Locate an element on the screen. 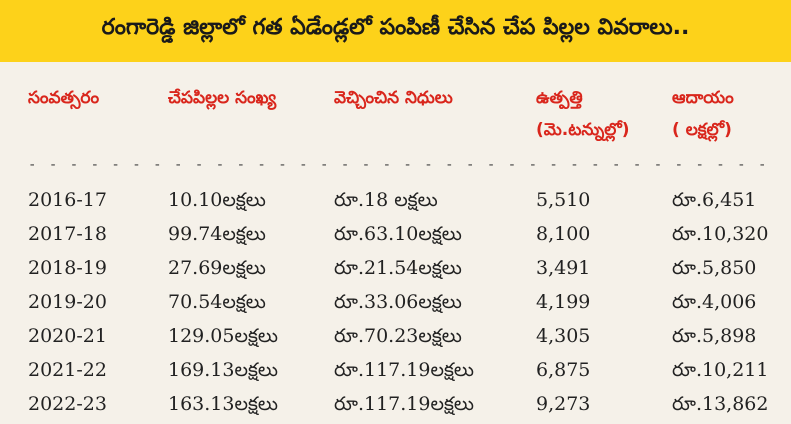 Image resolution: width=791 pixels, height=424 pixels. cell-fish-count: 169.13లక్షలు is located at coordinates (223, 370).